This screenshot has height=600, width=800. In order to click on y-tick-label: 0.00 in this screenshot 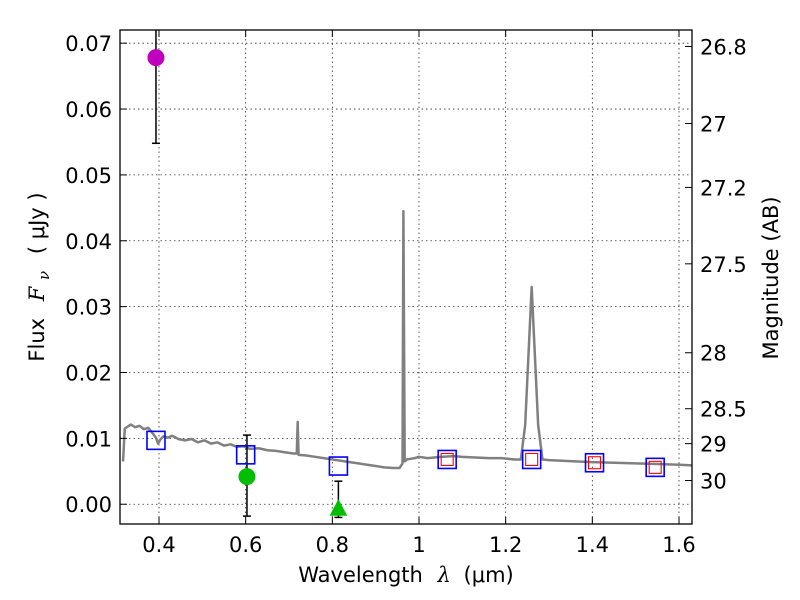, I will do `click(88, 505)`.